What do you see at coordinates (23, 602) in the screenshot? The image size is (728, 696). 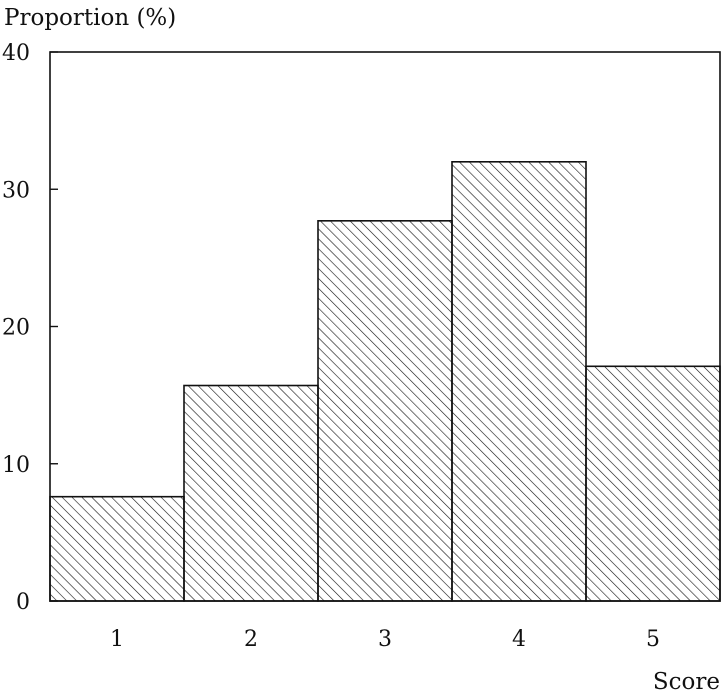 I see `y-tick-label: 0` at bounding box center [23, 602].